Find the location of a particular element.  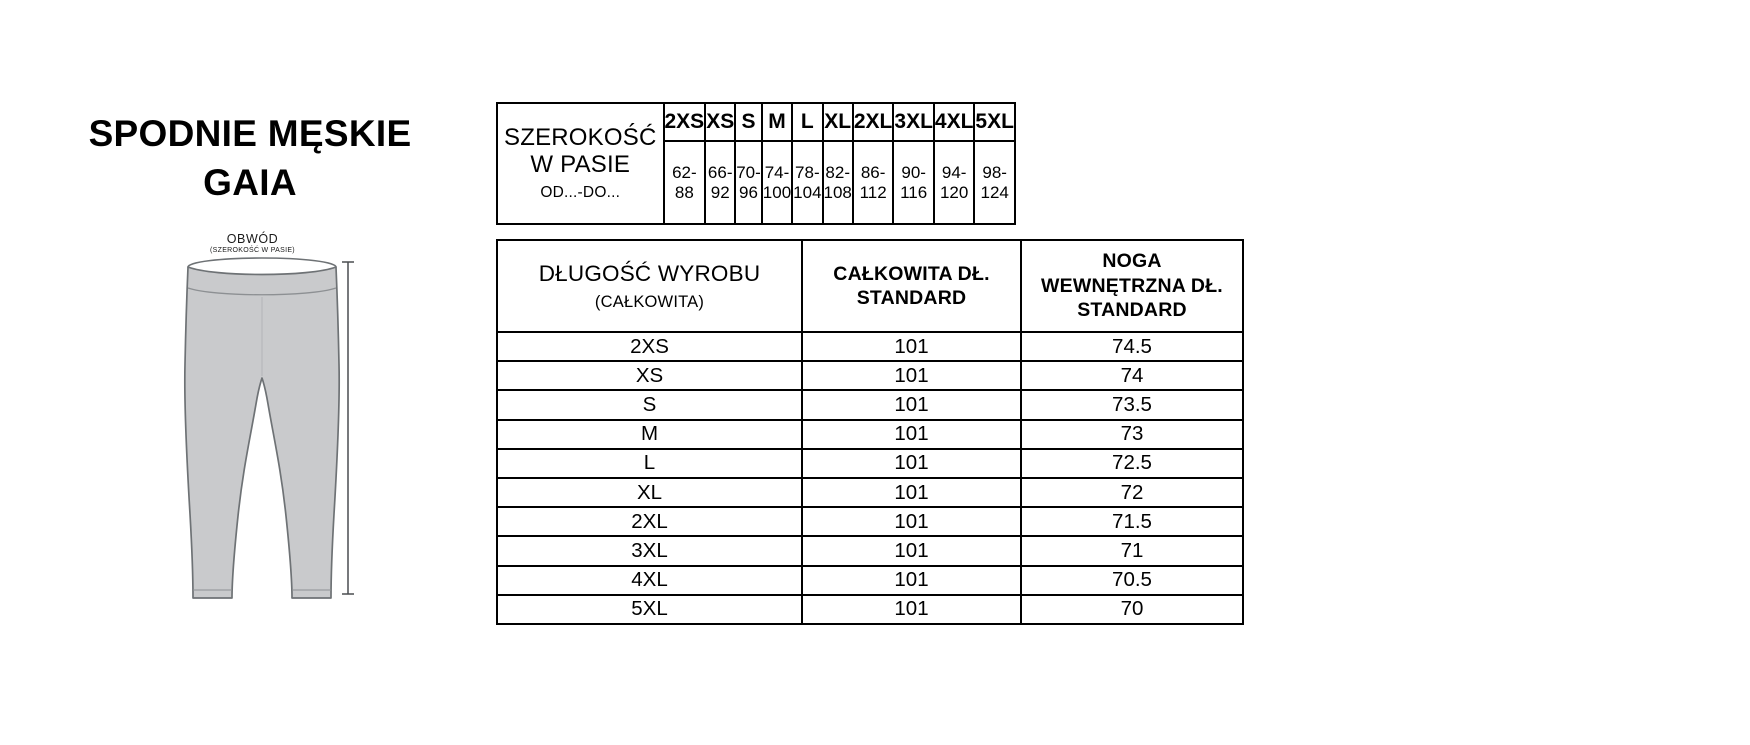

table-row: 2XL 101 71.5 is located at coordinates (870, 522).